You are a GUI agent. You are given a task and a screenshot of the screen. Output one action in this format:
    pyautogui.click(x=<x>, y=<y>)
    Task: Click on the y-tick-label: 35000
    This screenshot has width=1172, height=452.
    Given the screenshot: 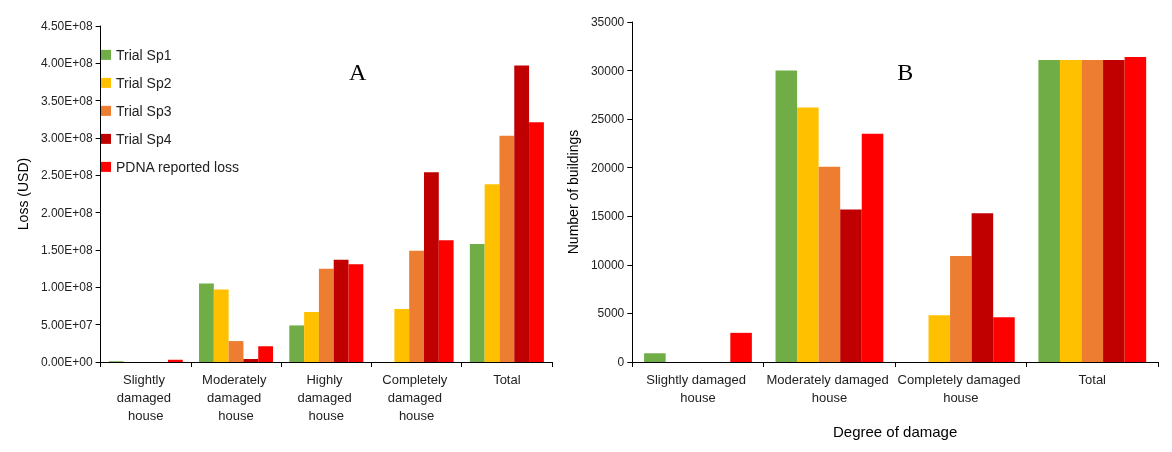 What is the action you would take?
    pyautogui.click(x=607, y=22)
    